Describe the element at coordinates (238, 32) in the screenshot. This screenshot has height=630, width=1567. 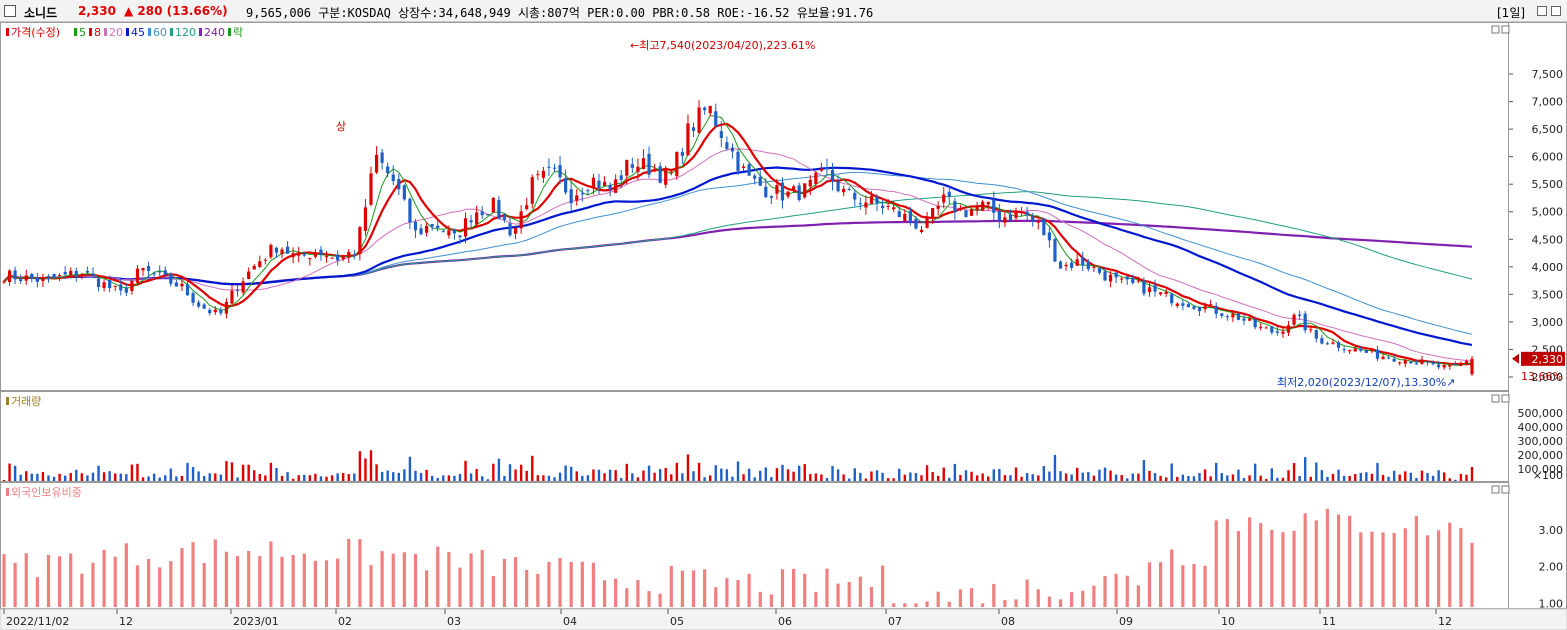
I see `legend-item-락: 락` at that location.